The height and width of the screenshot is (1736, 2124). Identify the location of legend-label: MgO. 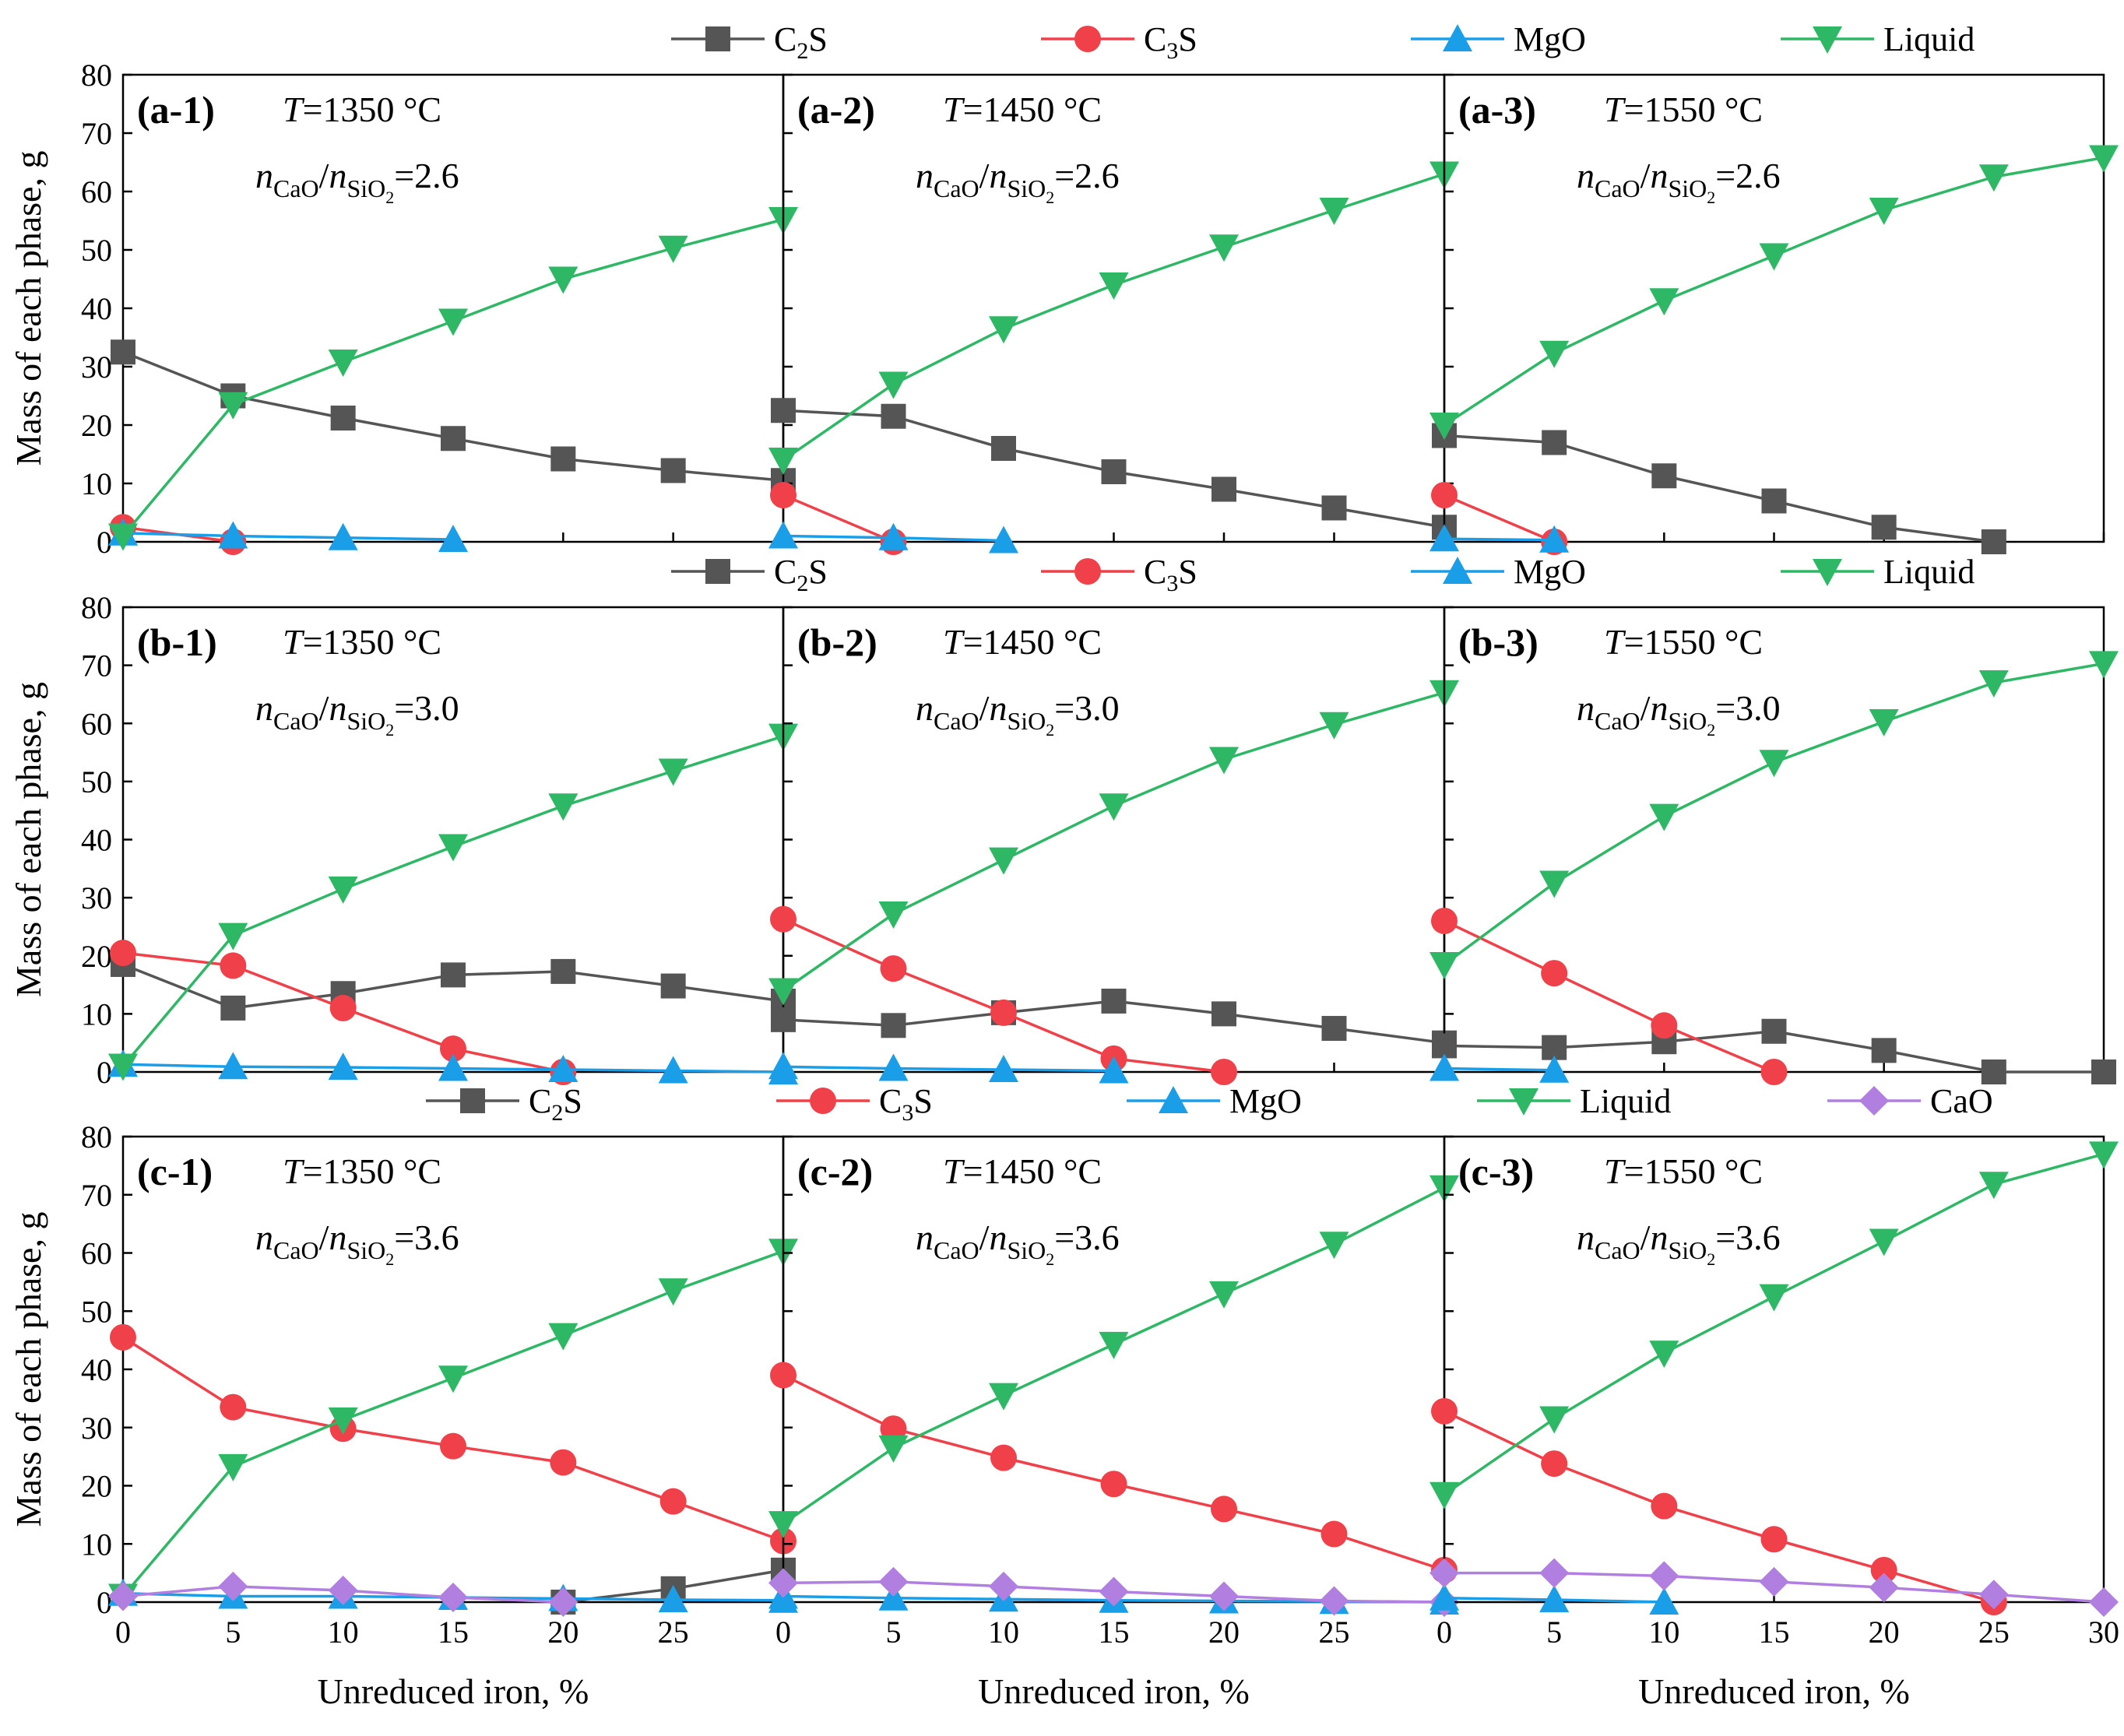
(1265, 1101).